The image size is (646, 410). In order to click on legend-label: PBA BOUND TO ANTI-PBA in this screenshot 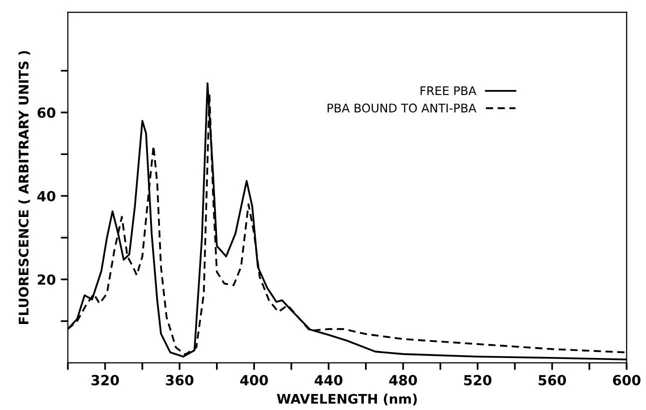, I will do `click(402, 108)`.